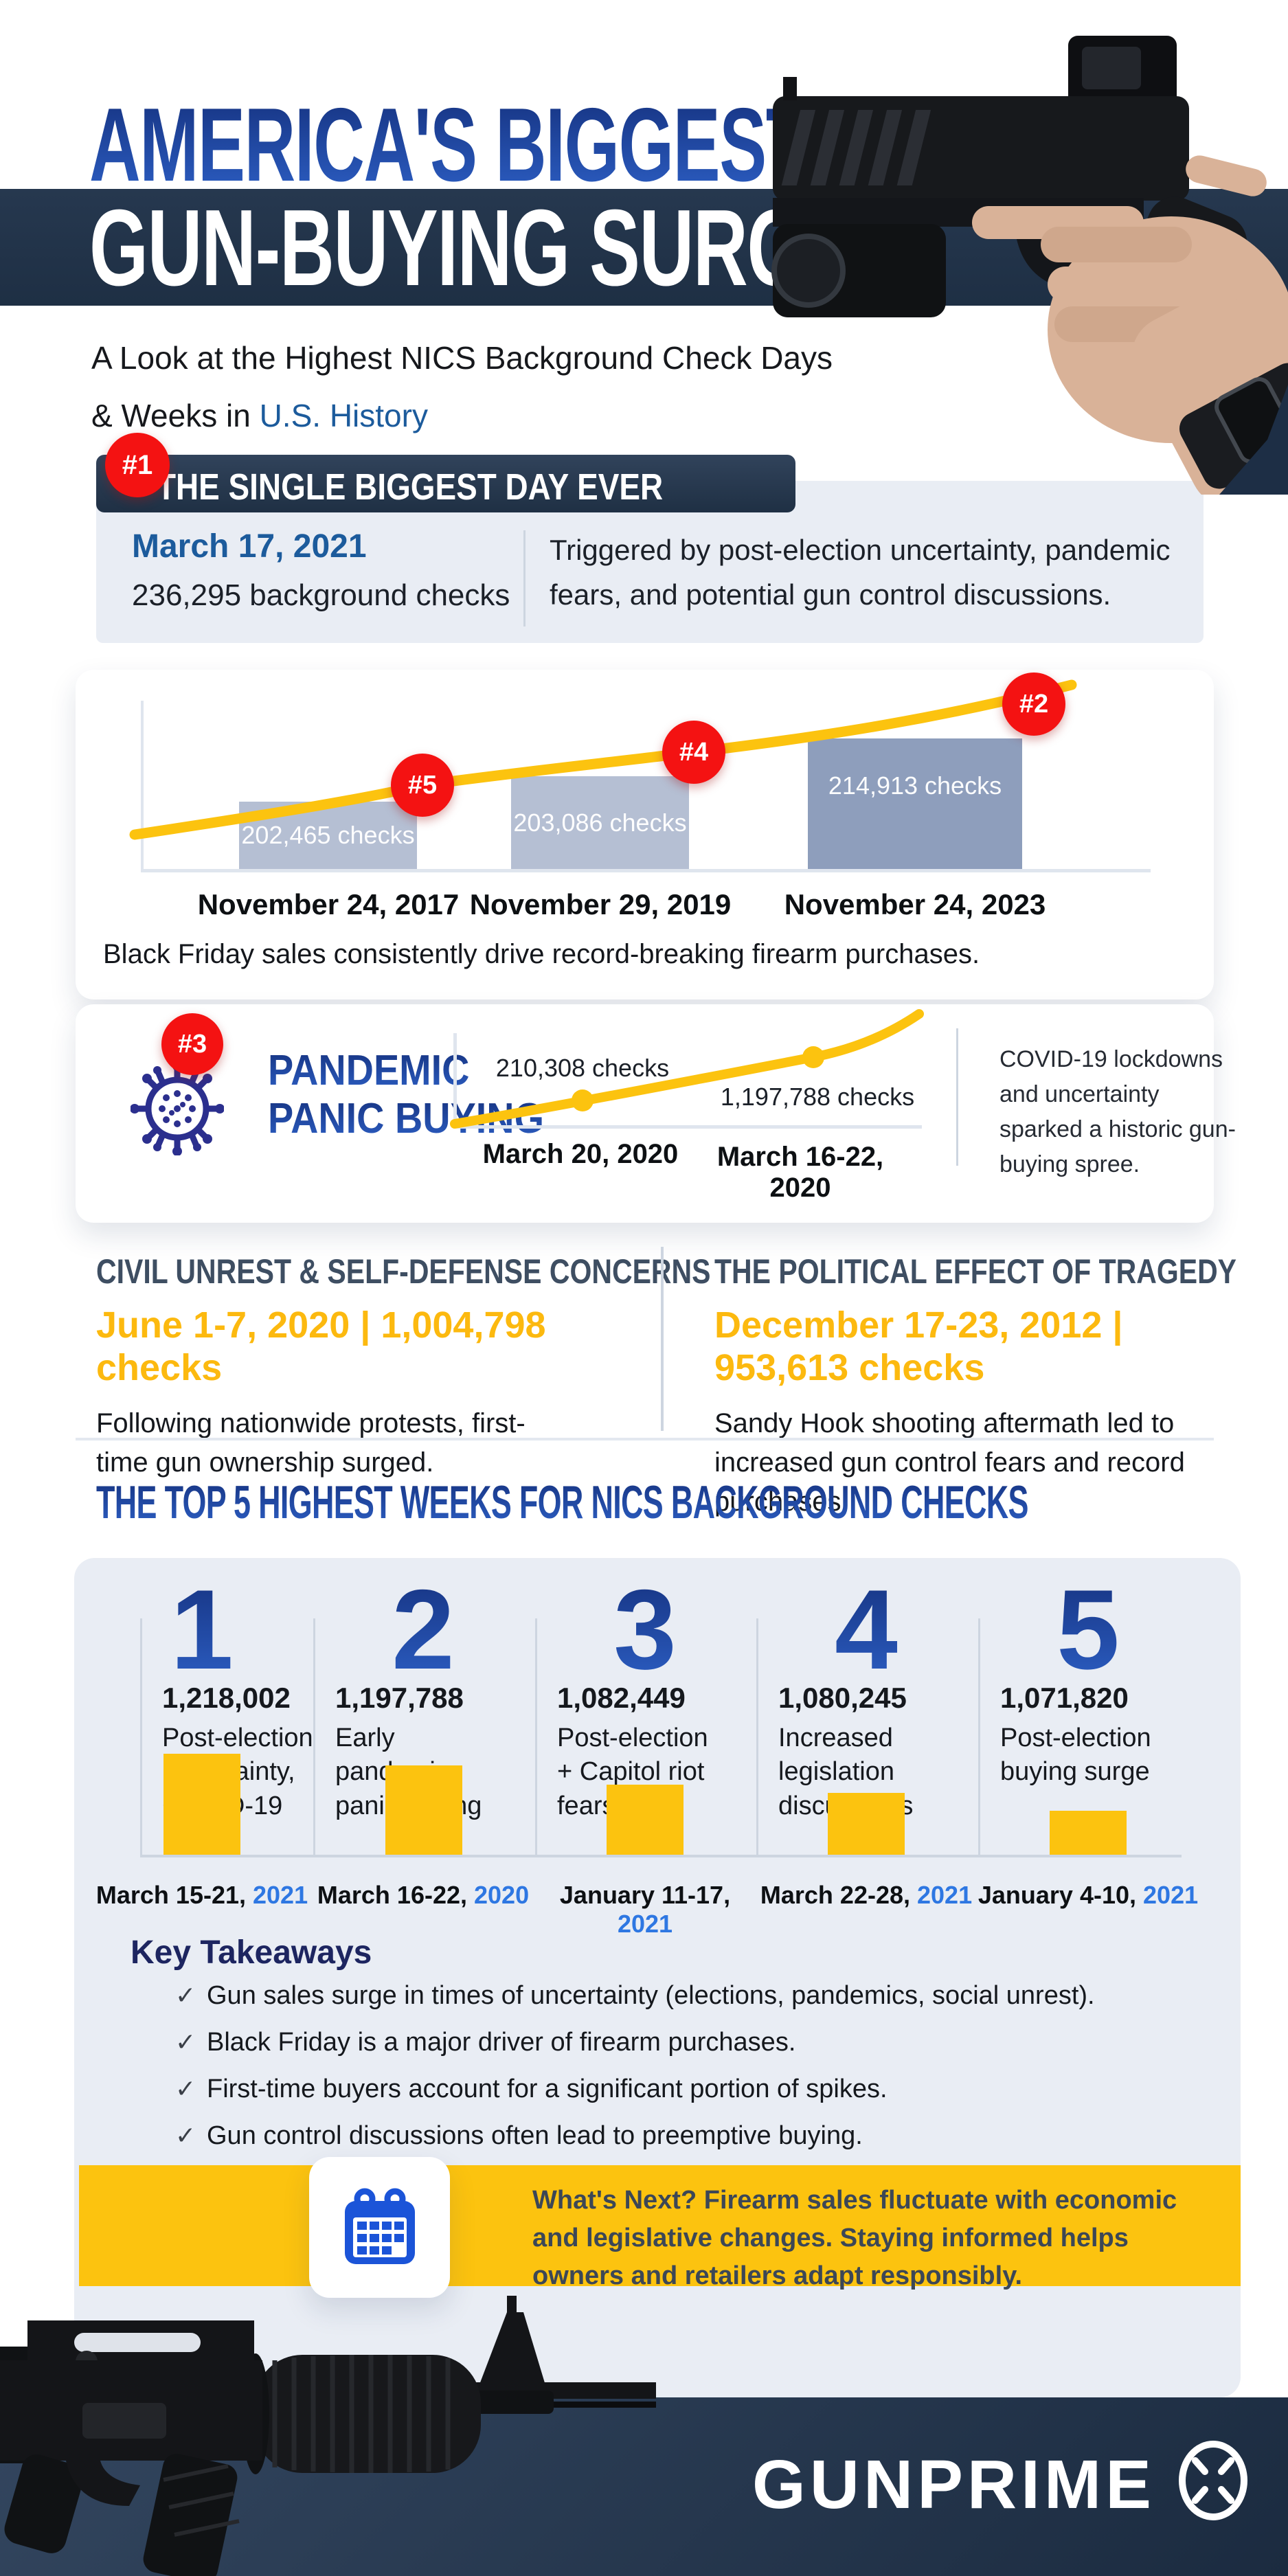  Describe the element at coordinates (603, 759) in the screenshot. I see `black-friday-trend-line` at that location.